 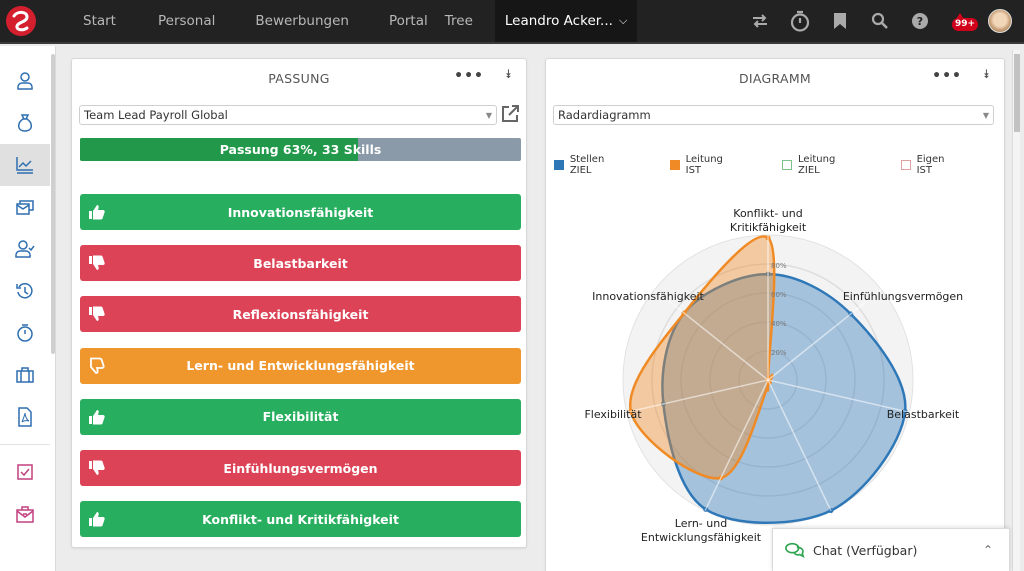 What do you see at coordinates (299, 78) in the screenshot?
I see `panel-title: PASSUNG` at bounding box center [299, 78].